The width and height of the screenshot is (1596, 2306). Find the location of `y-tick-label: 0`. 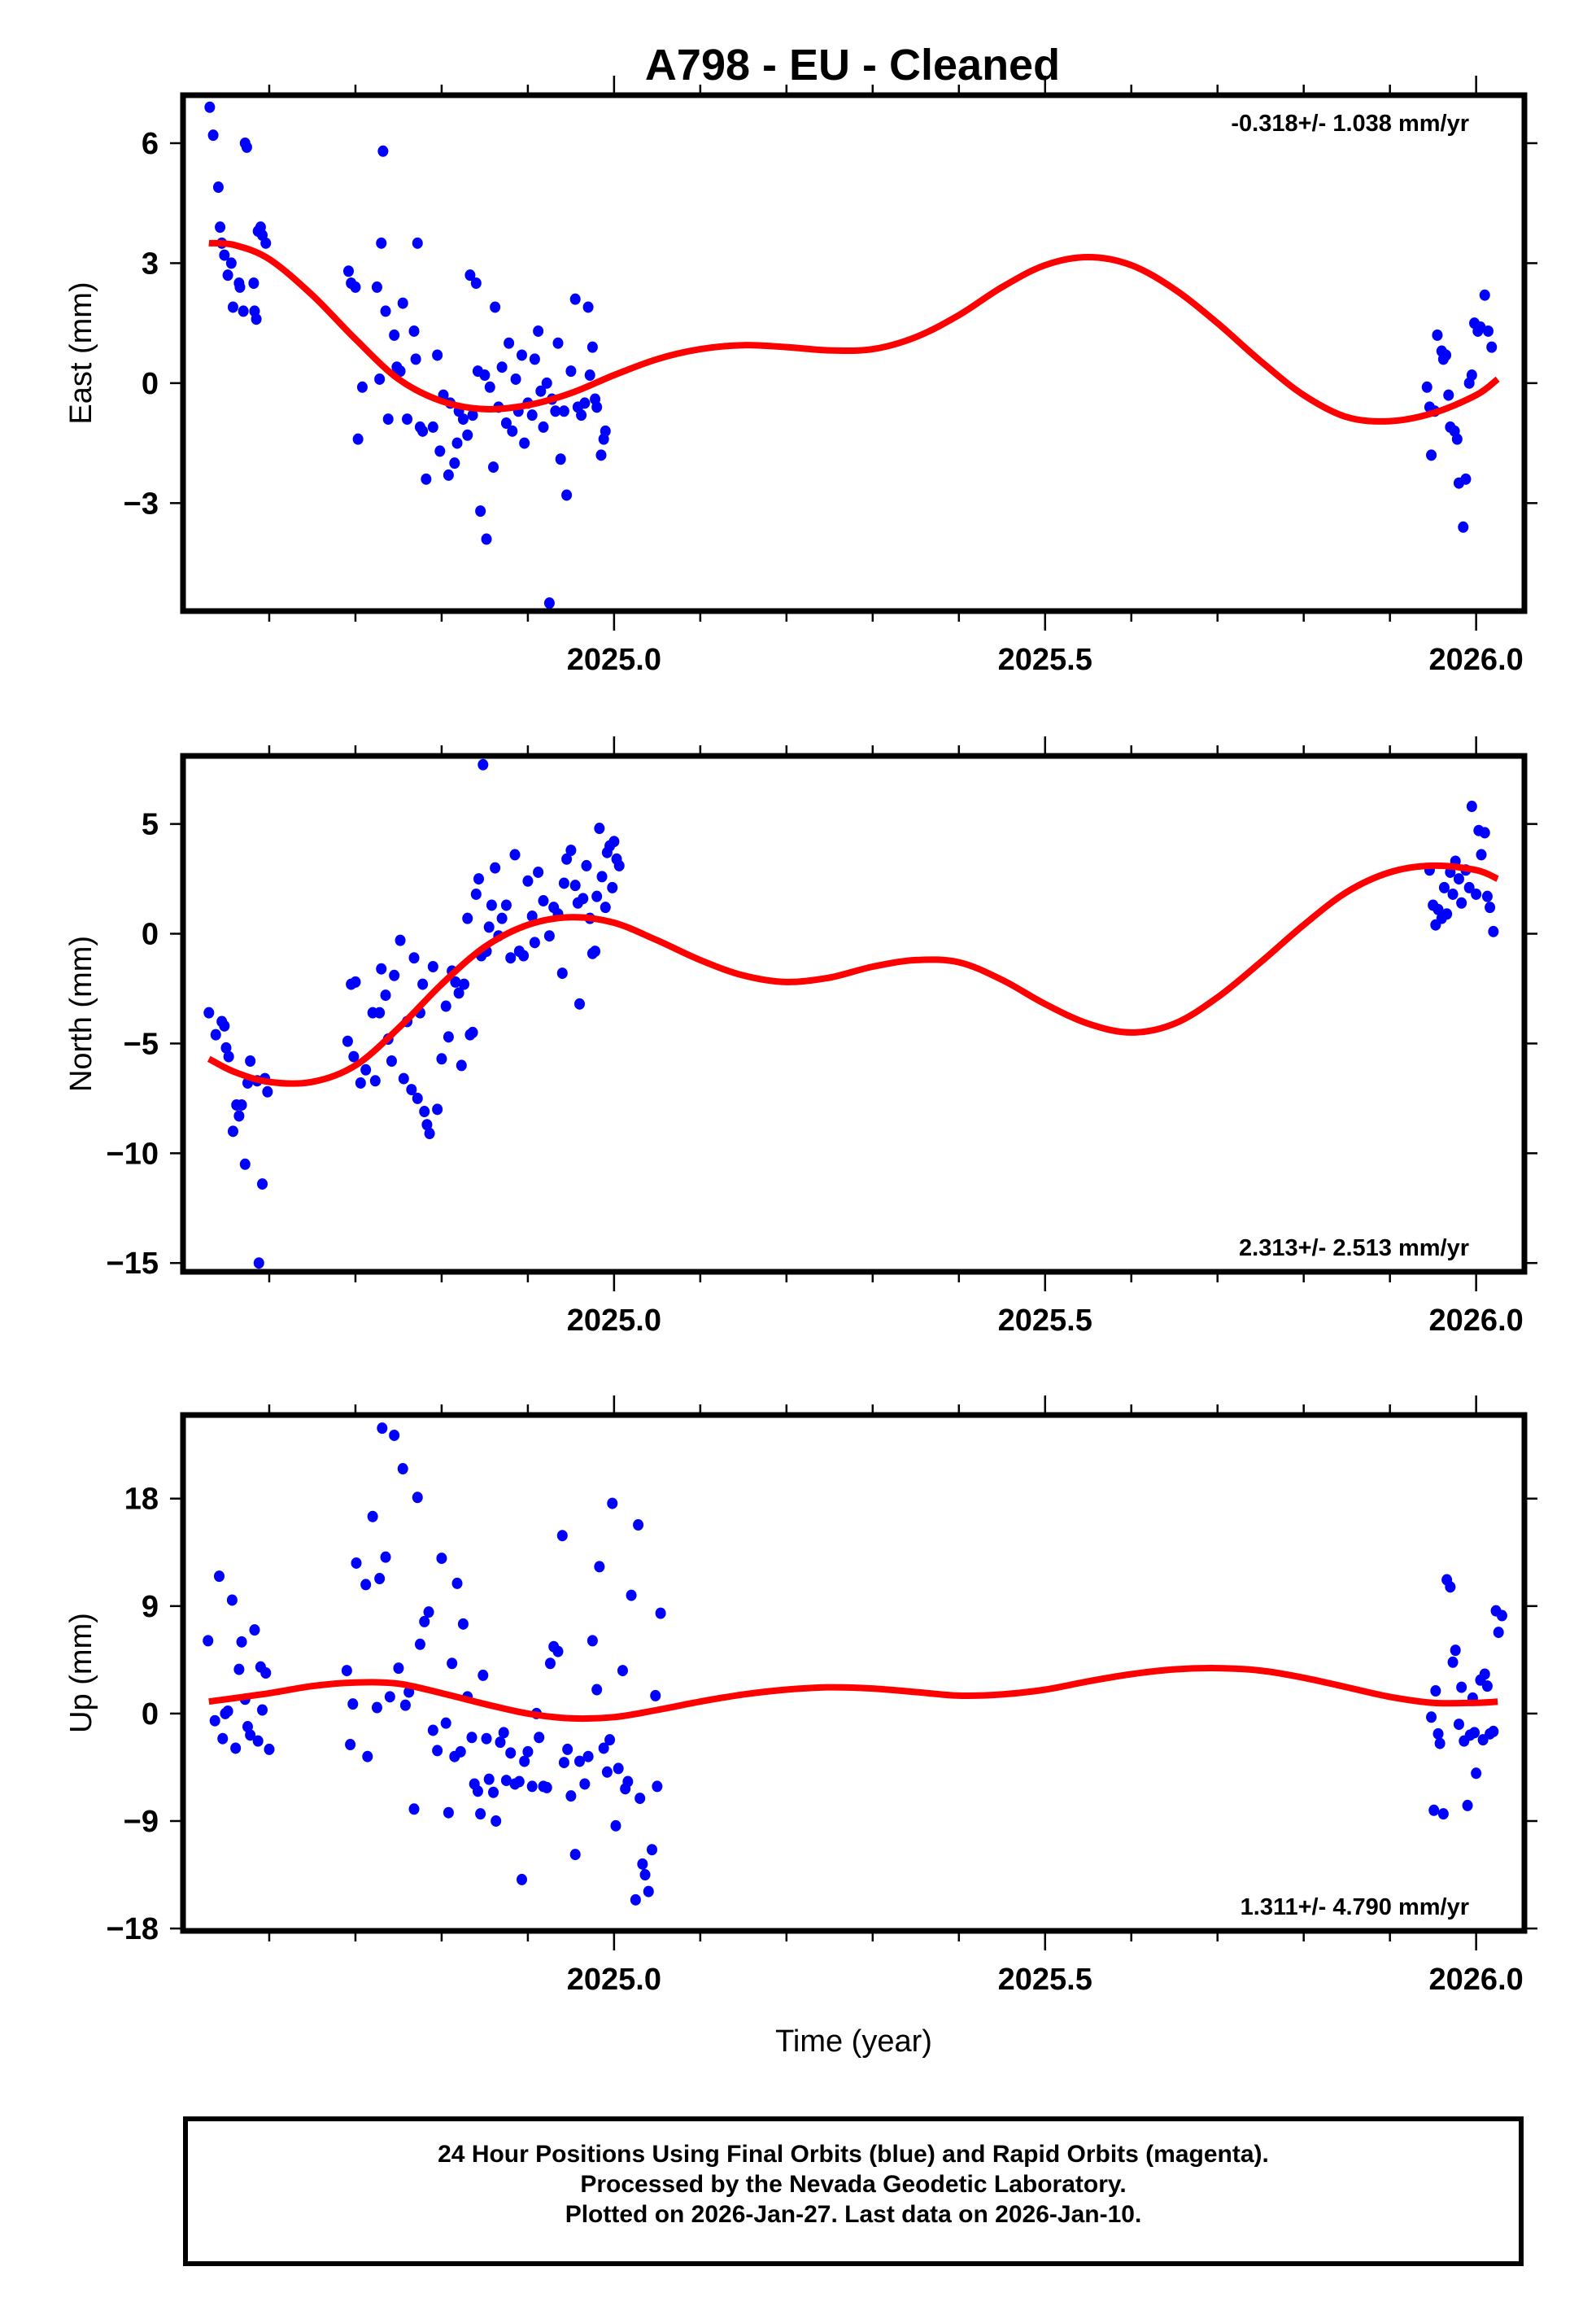

y-tick-label: 0 is located at coordinates (150, 384).